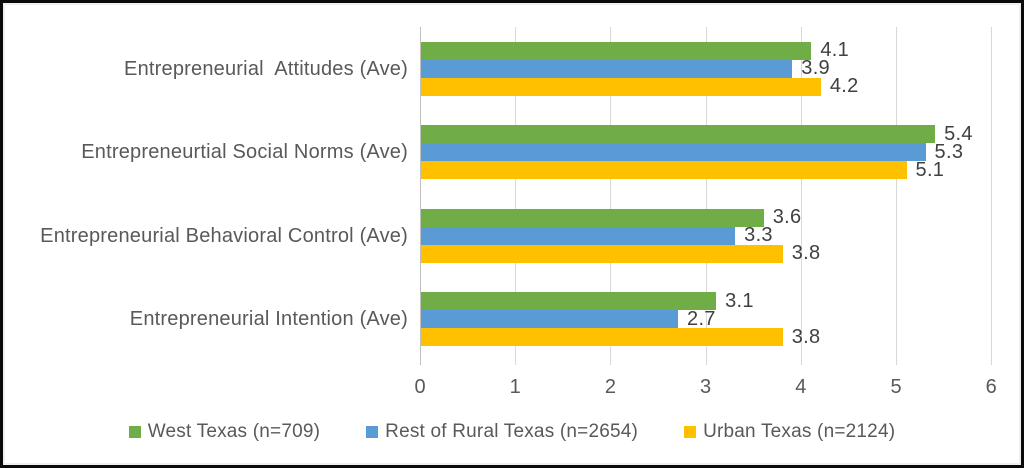 The width and height of the screenshot is (1024, 468). What do you see at coordinates (992, 196) in the screenshot?
I see `gridline-x6` at bounding box center [992, 196].